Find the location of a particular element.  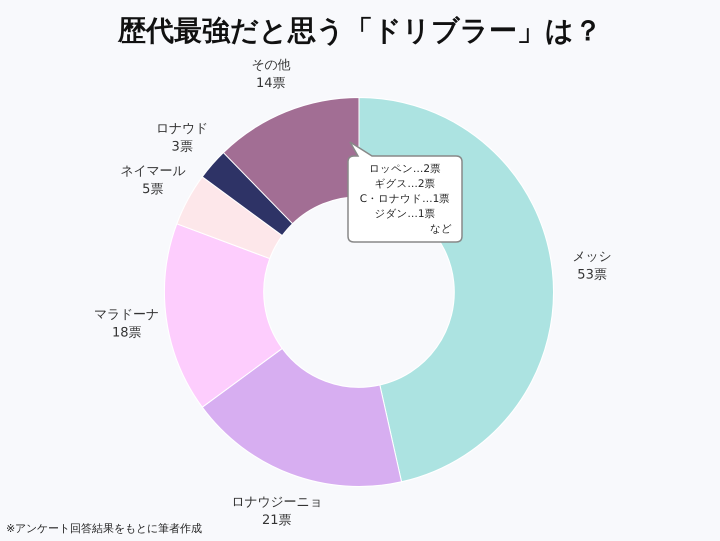

text: ジダン…1票 is located at coordinates (405, 214).